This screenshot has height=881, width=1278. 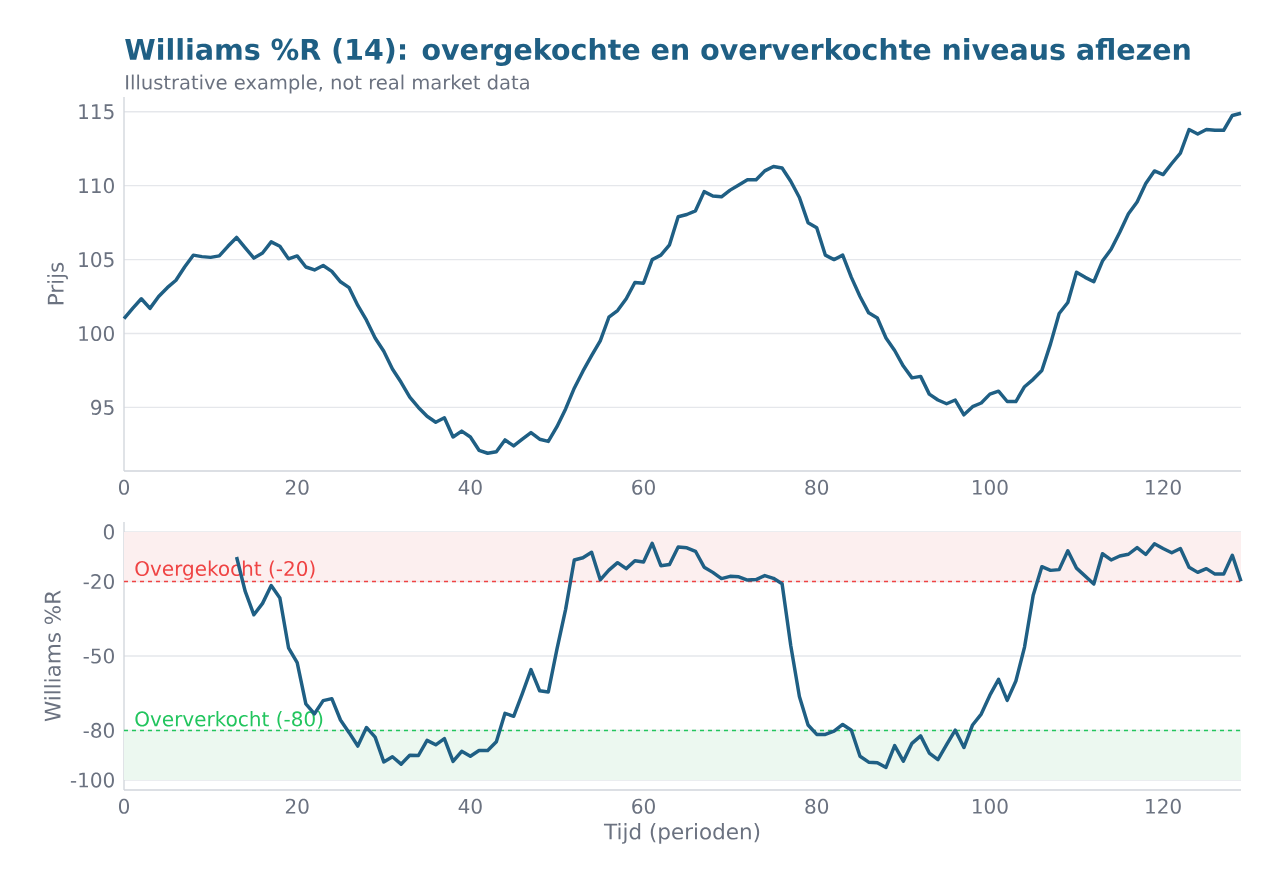 What do you see at coordinates (98, 730) in the screenshot?
I see `y-tick-label: -80` at bounding box center [98, 730].